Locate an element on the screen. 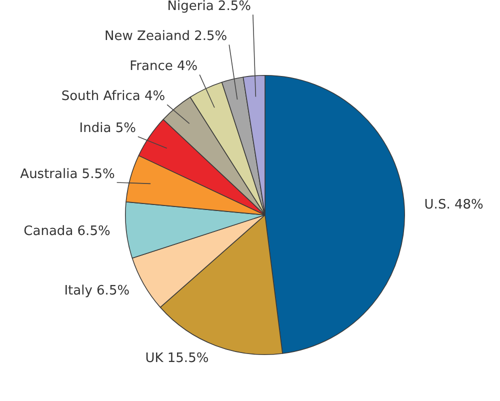  slice-label: Canada 6.5% is located at coordinates (67, 232).